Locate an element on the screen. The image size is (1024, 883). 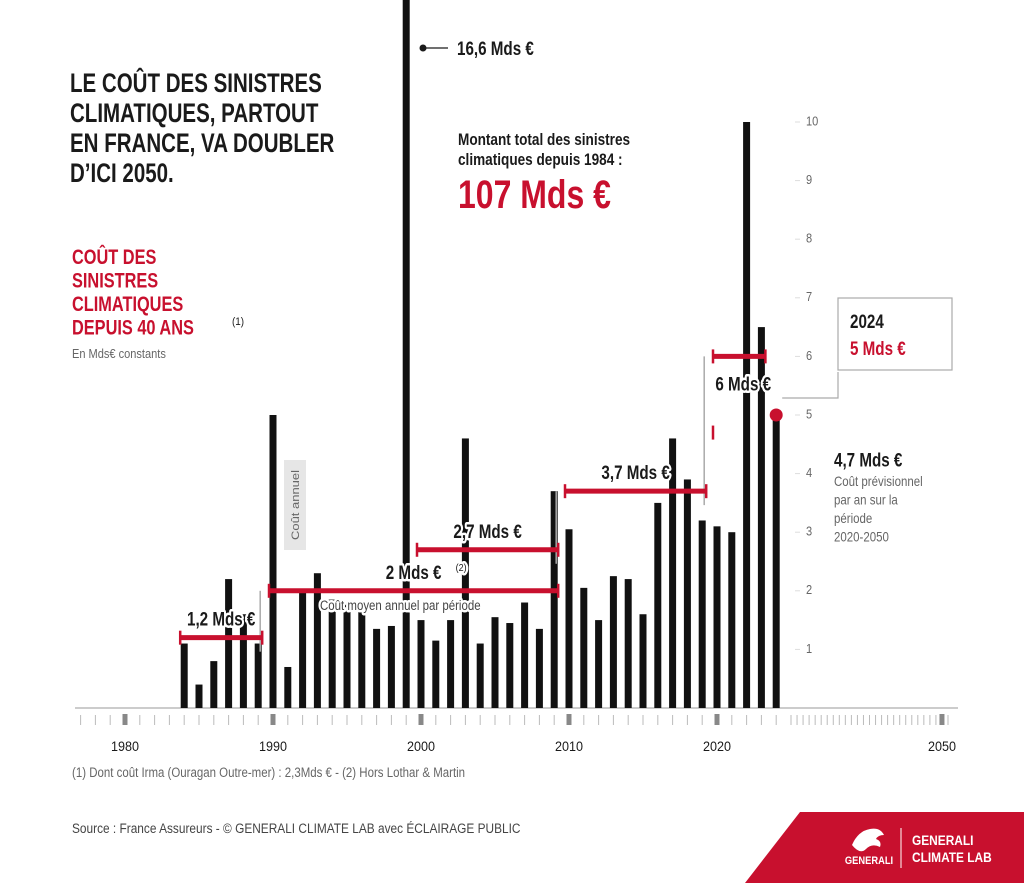
y-tick-label: 1 is located at coordinates (809, 648).